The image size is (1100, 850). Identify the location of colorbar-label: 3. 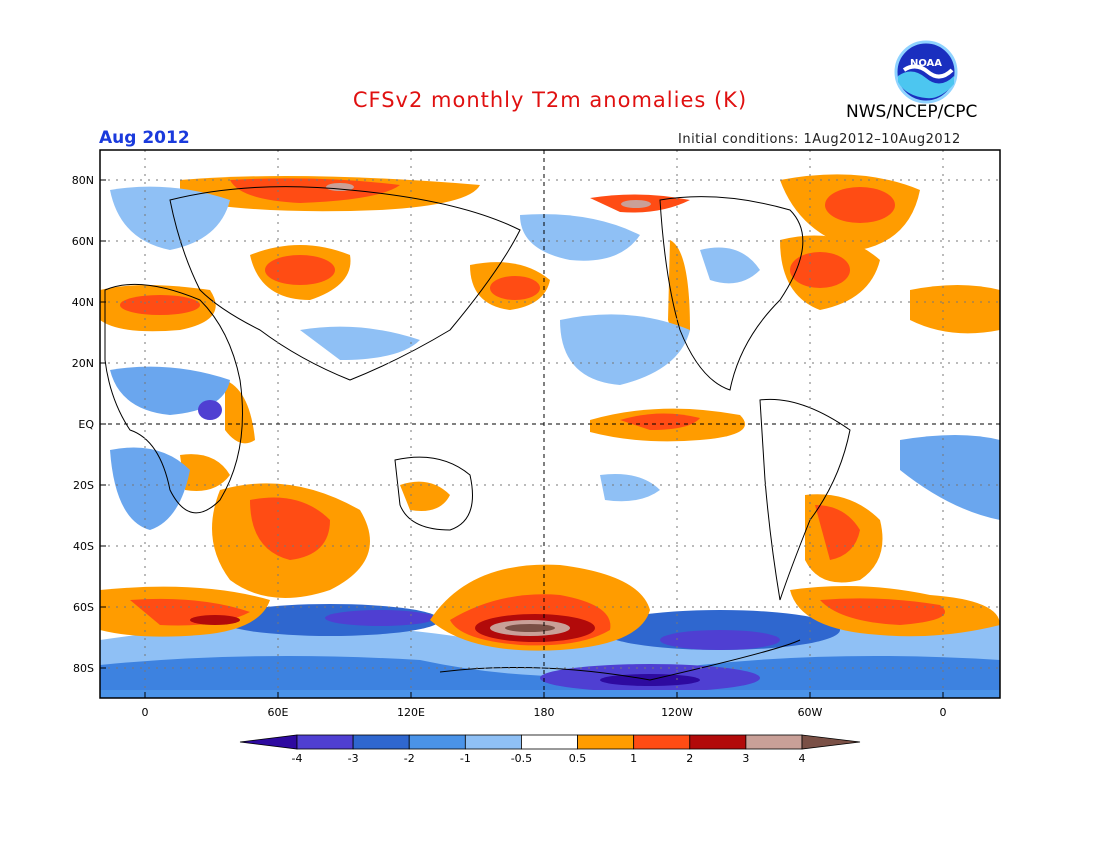
(745, 758).